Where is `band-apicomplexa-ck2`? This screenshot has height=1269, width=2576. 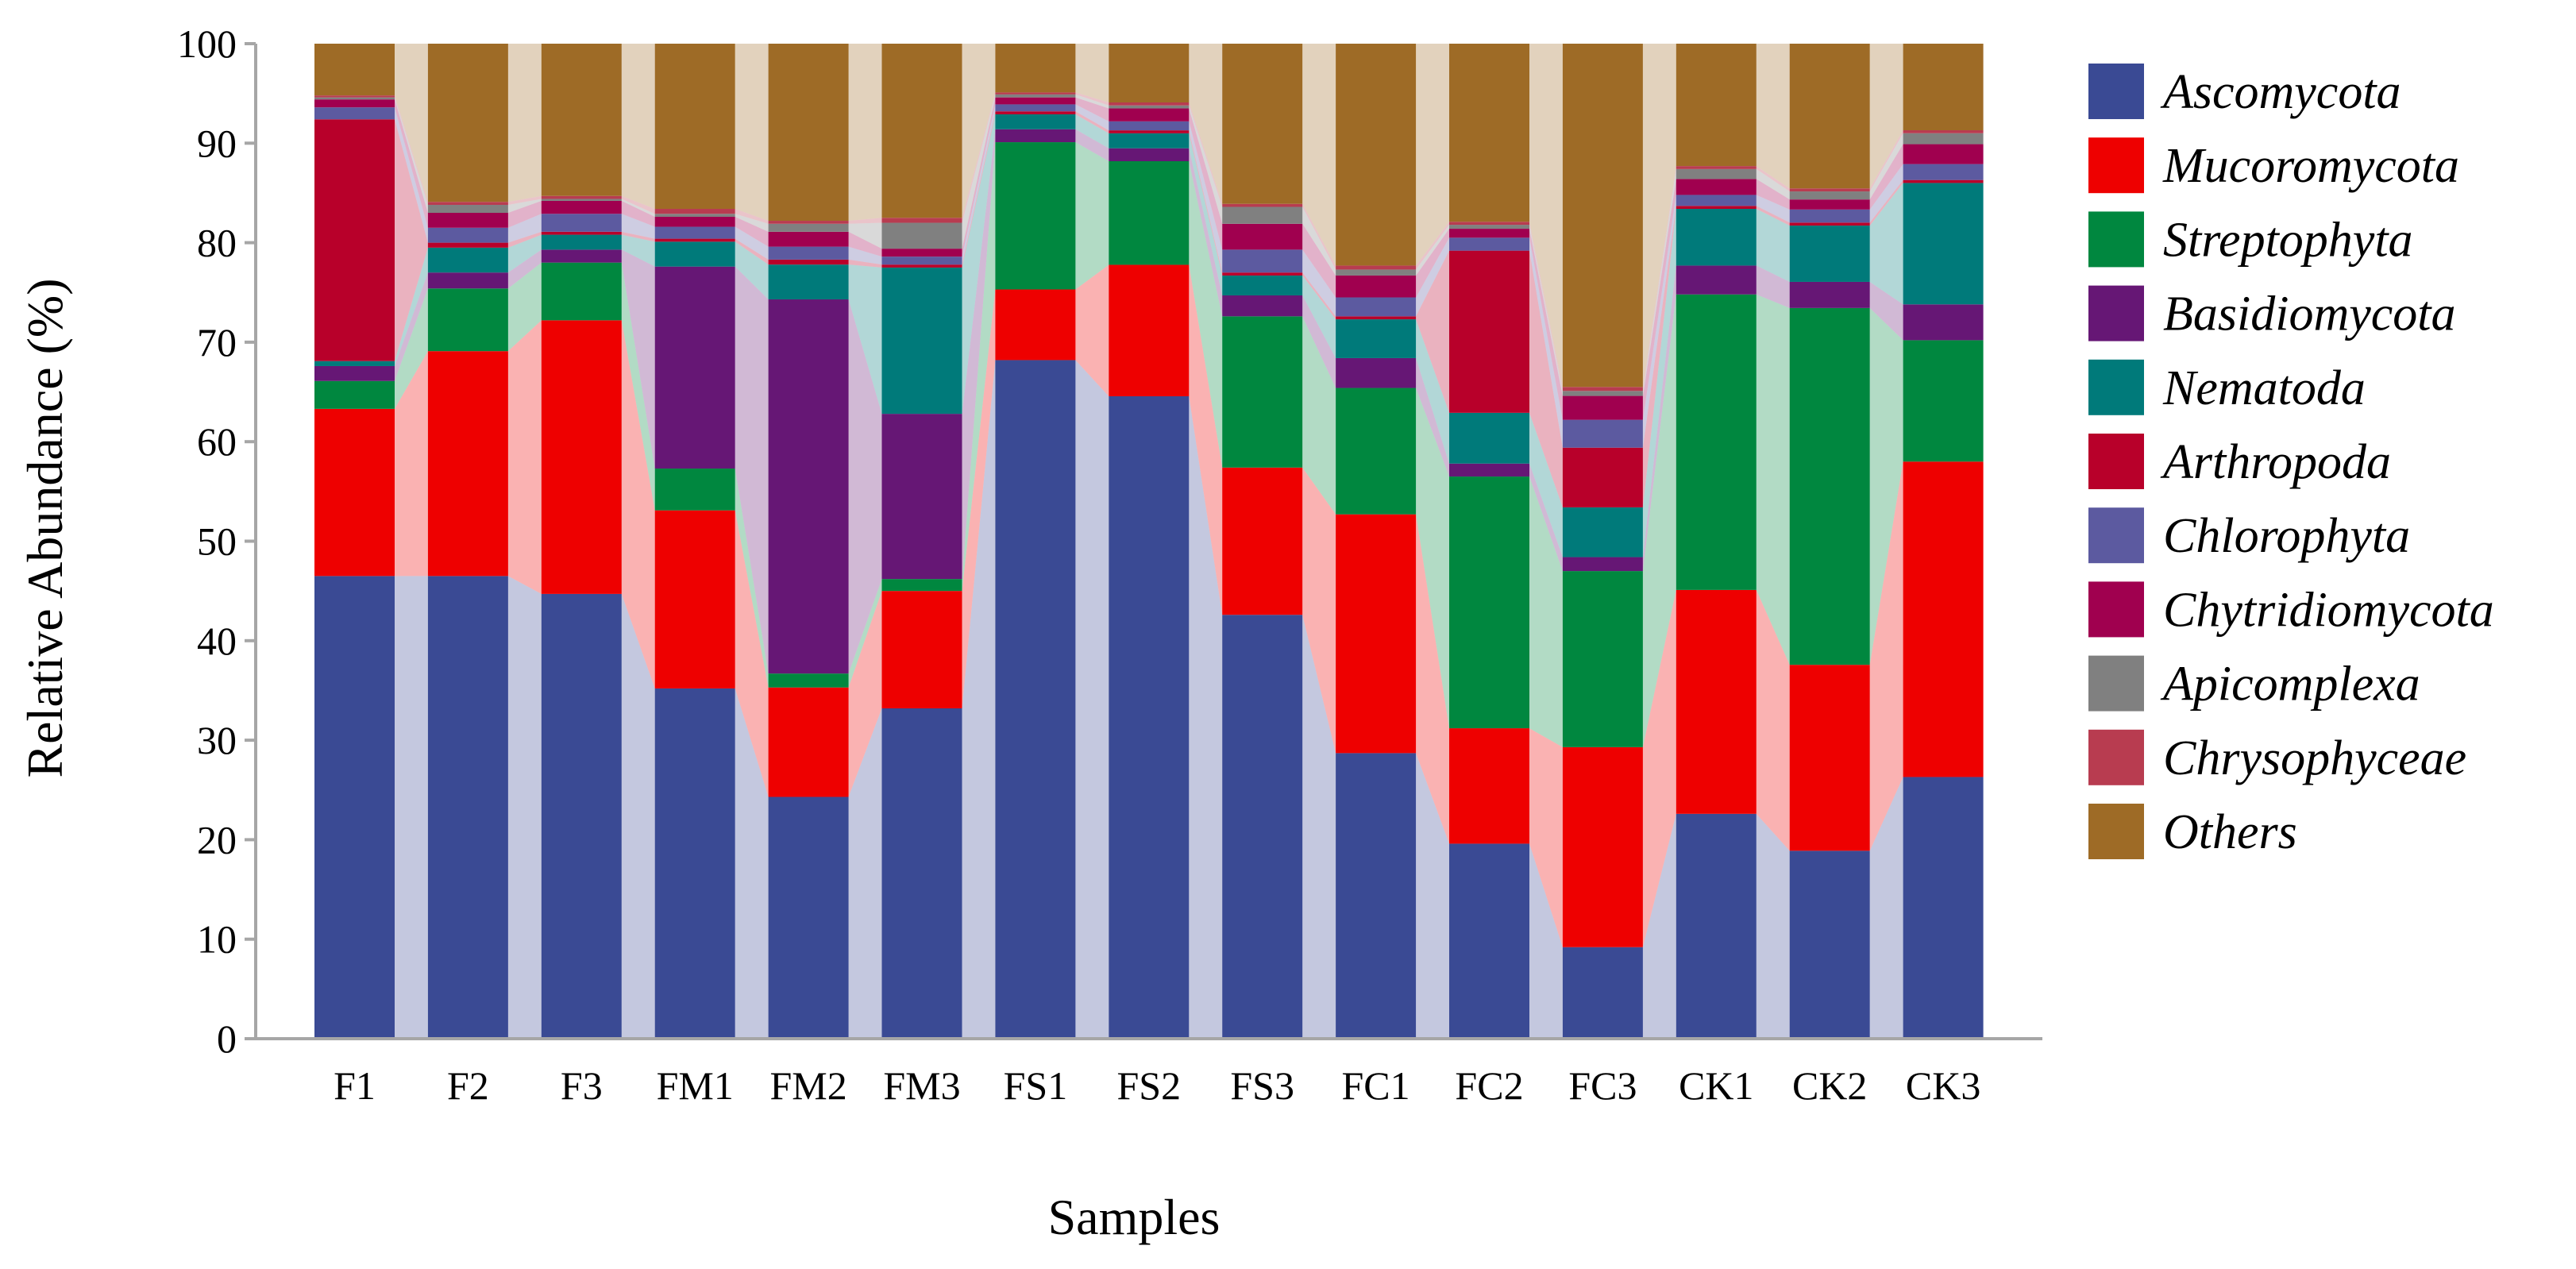 band-apicomplexa-ck2 is located at coordinates (1886, 166).